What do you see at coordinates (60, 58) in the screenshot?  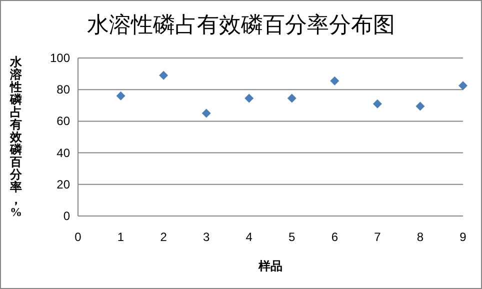 I see `y-tick-label: 100` at bounding box center [60, 58].